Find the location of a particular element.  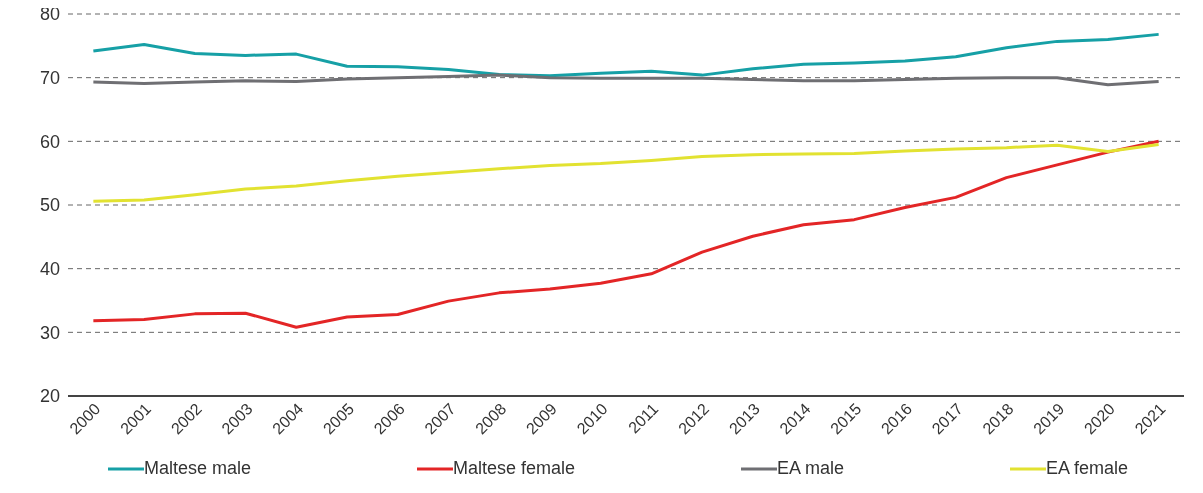

y-tick-label: 50 is located at coordinates (49, 205).